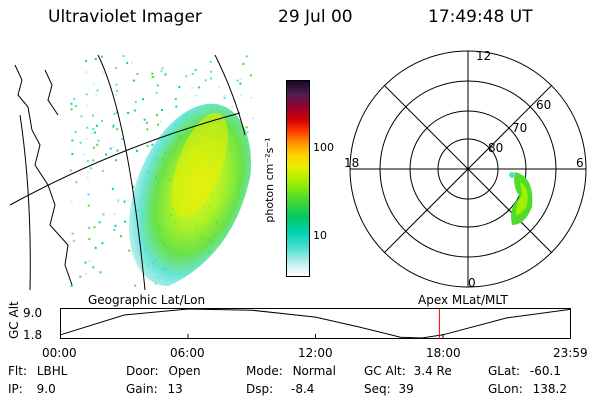 This screenshot has width=600, height=400. I want to click on timeline-ytick-bottom: 1.8, so click(33, 335).